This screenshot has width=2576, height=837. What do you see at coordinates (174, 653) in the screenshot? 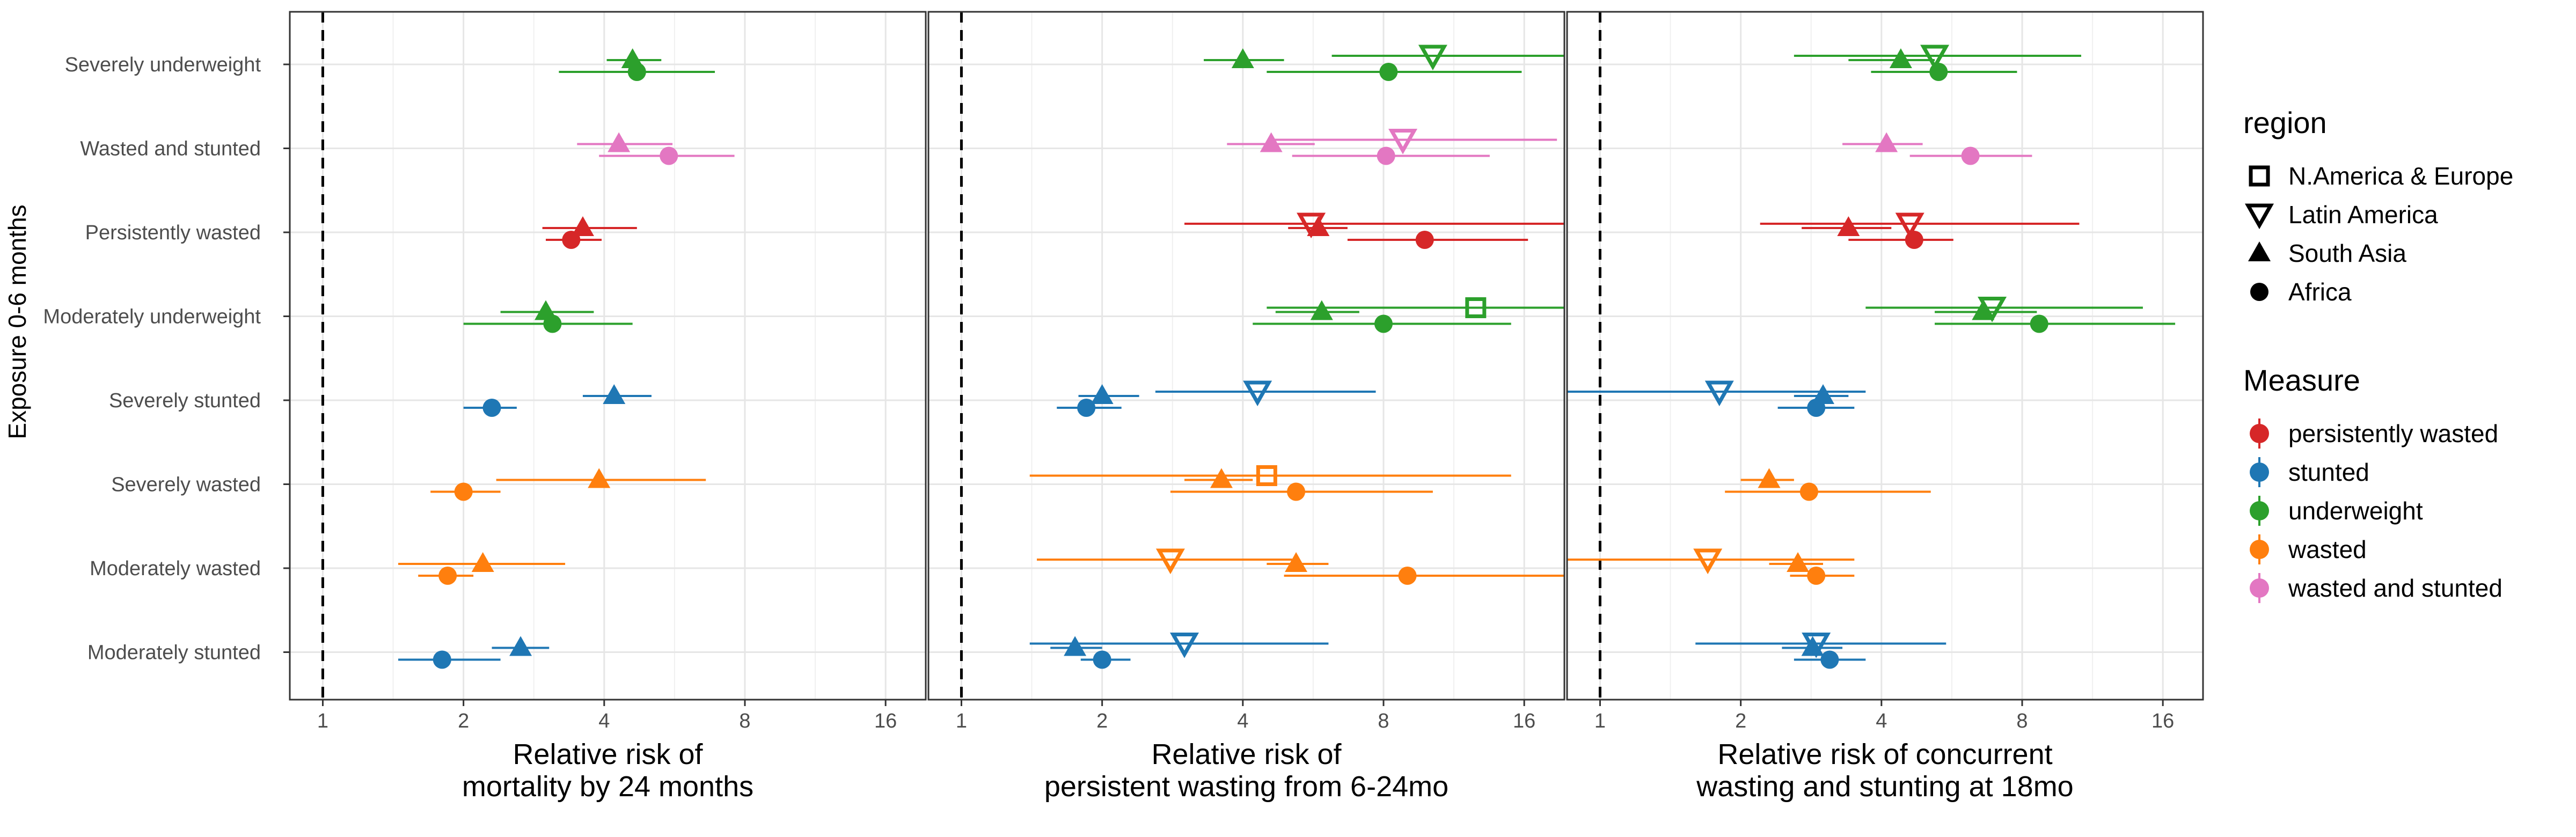
I see `y-category-label: Moderately stunted` at bounding box center [174, 653].